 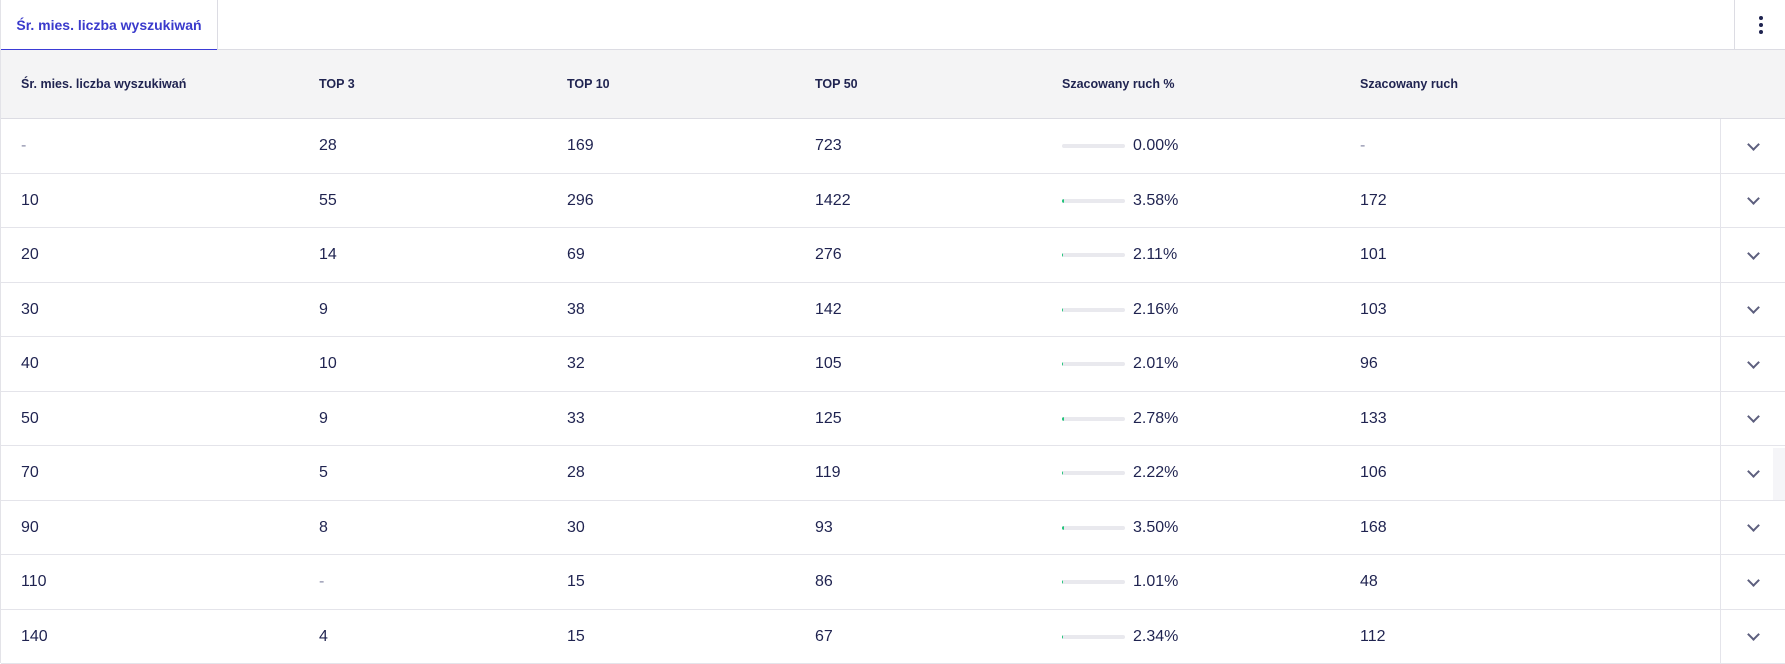 I want to click on traffic-pct-value: 1.01%, so click(x=1155, y=582).